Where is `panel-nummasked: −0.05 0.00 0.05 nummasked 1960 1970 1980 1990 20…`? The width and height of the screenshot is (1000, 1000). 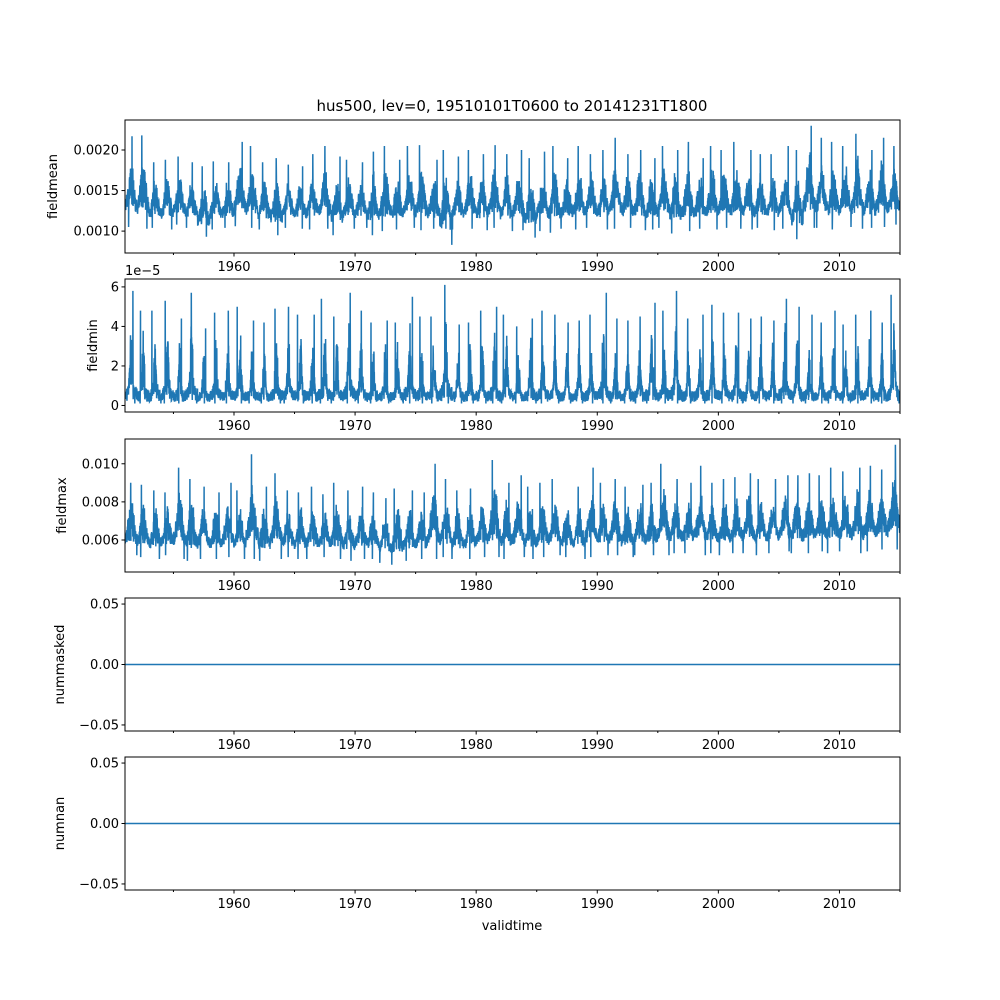 panel-nummasked: −0.05 0.00 0.05 nummasked 1960 1970 1980 1990 20… is located at coordinates (477, 675).